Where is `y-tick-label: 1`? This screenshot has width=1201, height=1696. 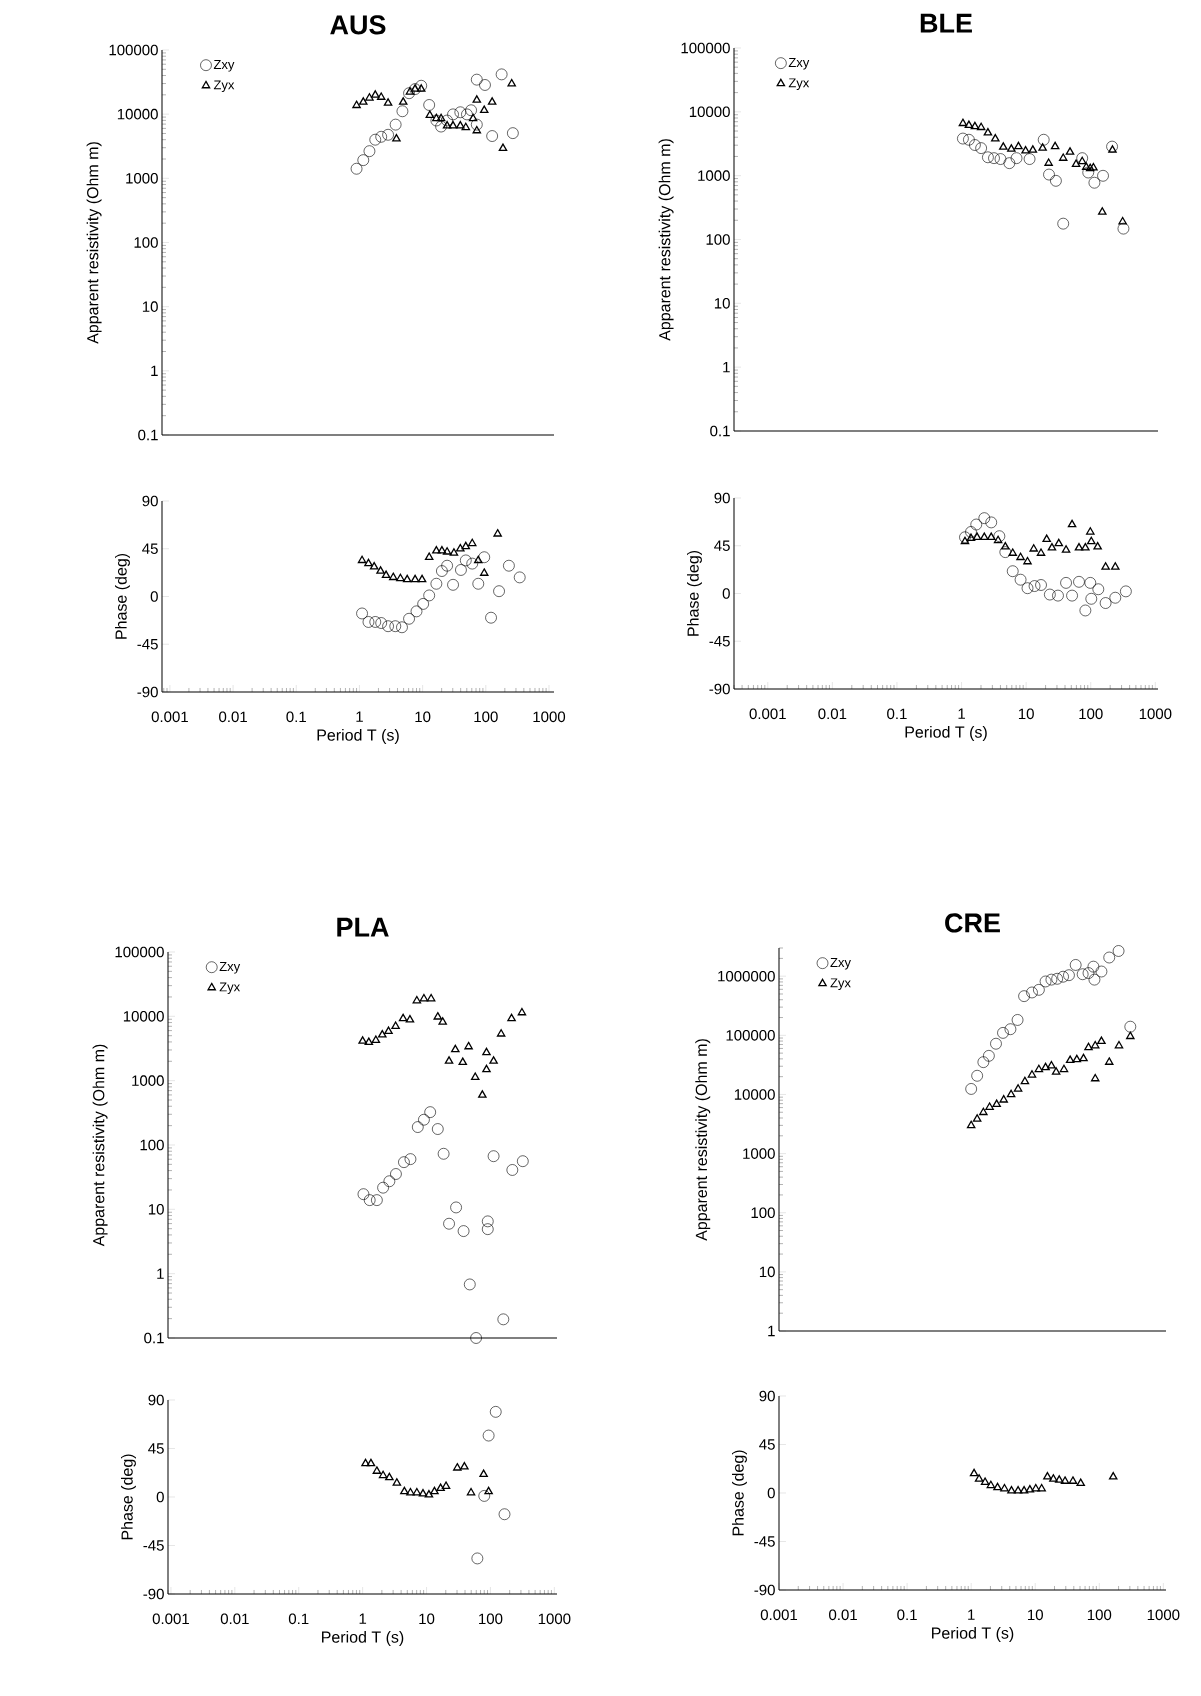 y-tick-label: 1 is located at coordinates (771, 1331).